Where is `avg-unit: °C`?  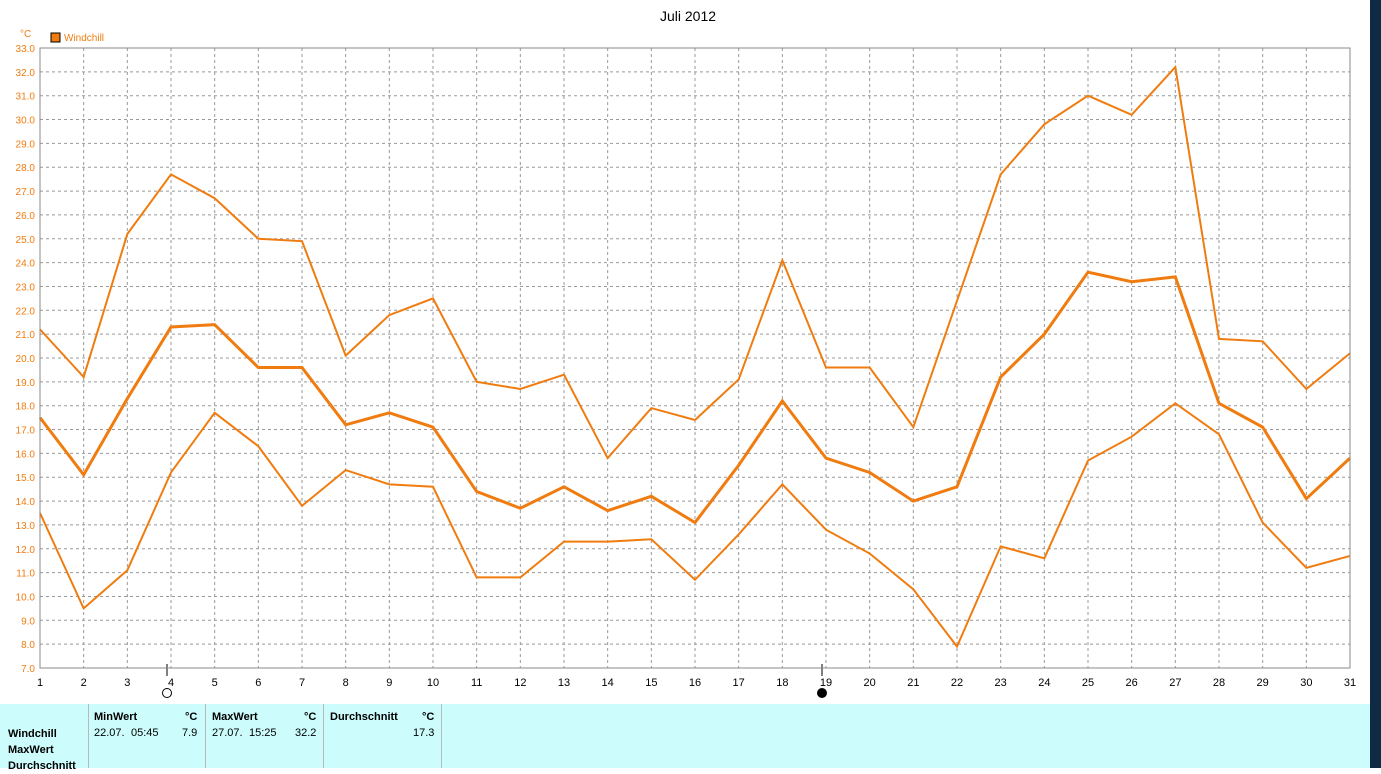 avg-unit: °C is located at coordinates (428, 717).